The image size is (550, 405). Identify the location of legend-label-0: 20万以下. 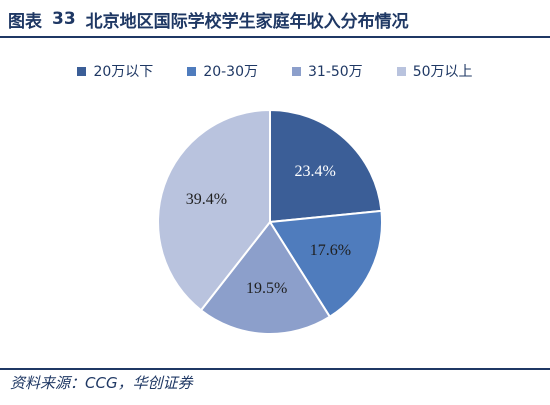
(123, 72).